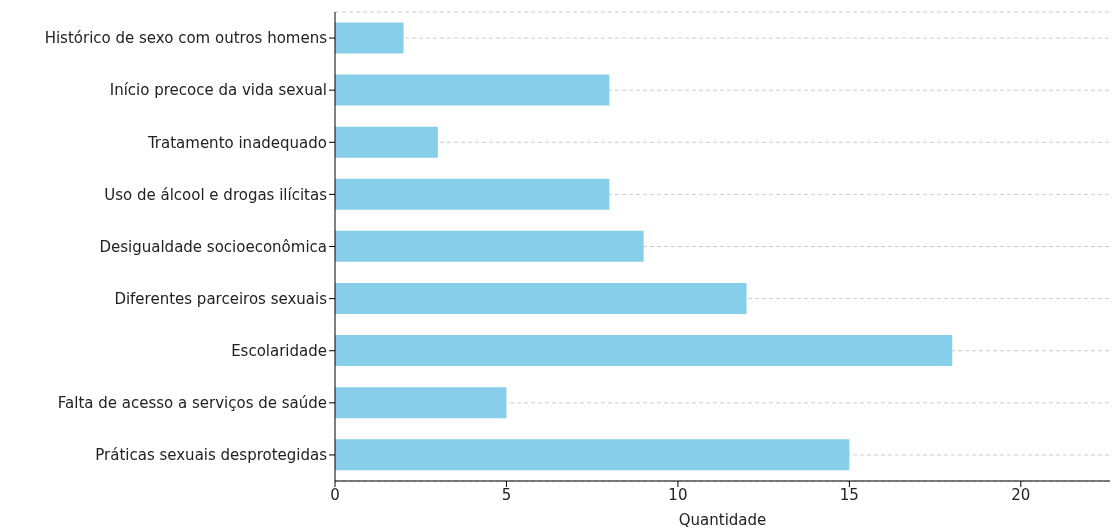  I want to click on y-tick-label: Escolaridade, so click(279, 351).